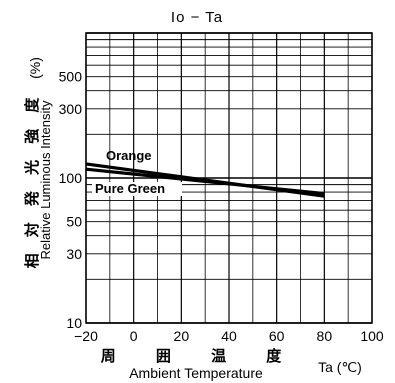  What do you see at coordinates (71, 109) in the screenshot?
I see `y-tick-label: 300` at bounding box center [71, 109].